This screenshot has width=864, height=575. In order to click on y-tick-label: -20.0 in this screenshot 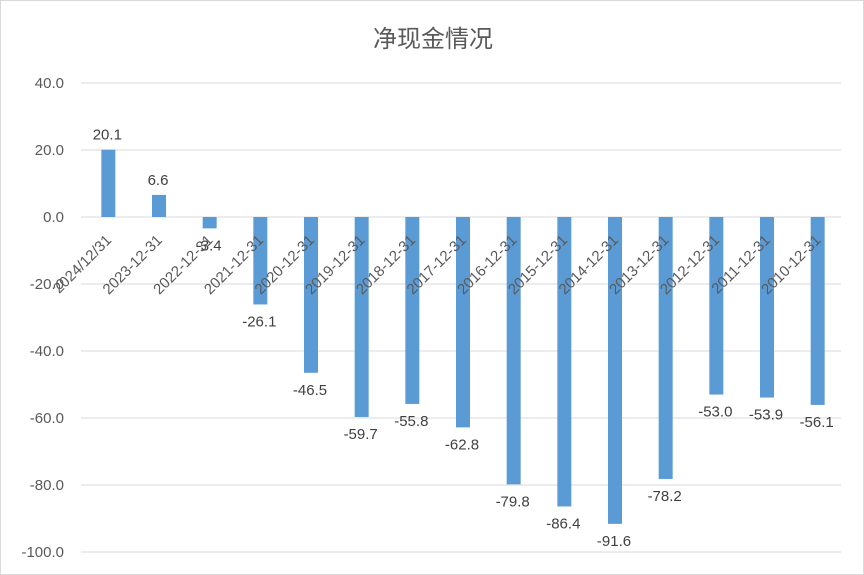, I will do `click(47, 284)`.